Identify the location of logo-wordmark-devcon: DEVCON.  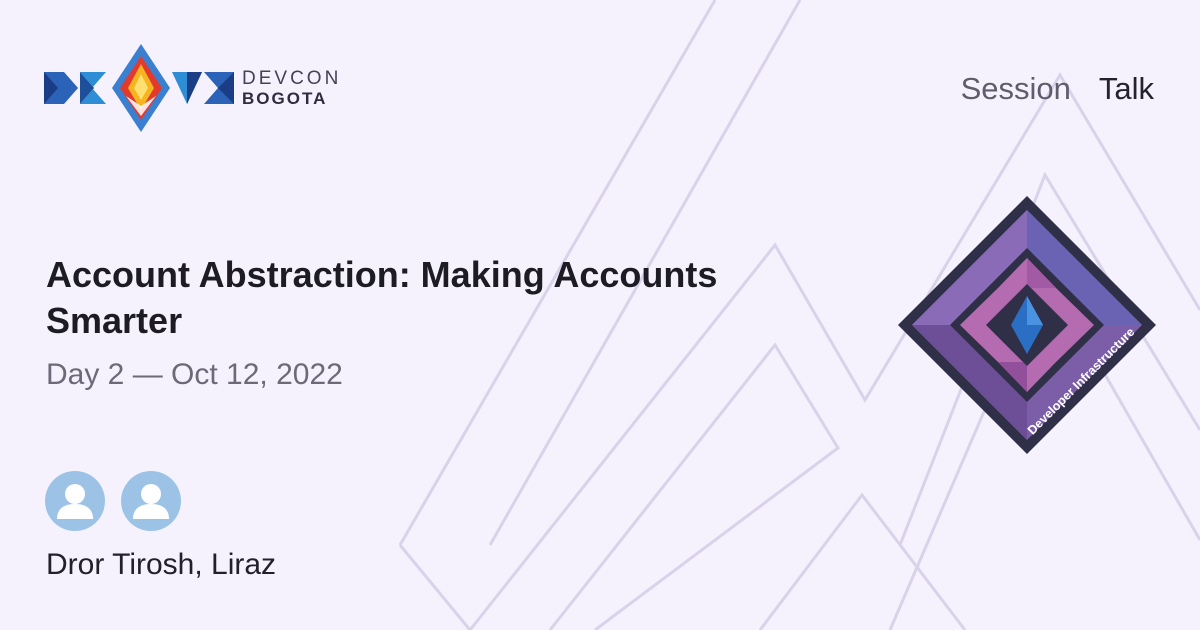
(292, 78).